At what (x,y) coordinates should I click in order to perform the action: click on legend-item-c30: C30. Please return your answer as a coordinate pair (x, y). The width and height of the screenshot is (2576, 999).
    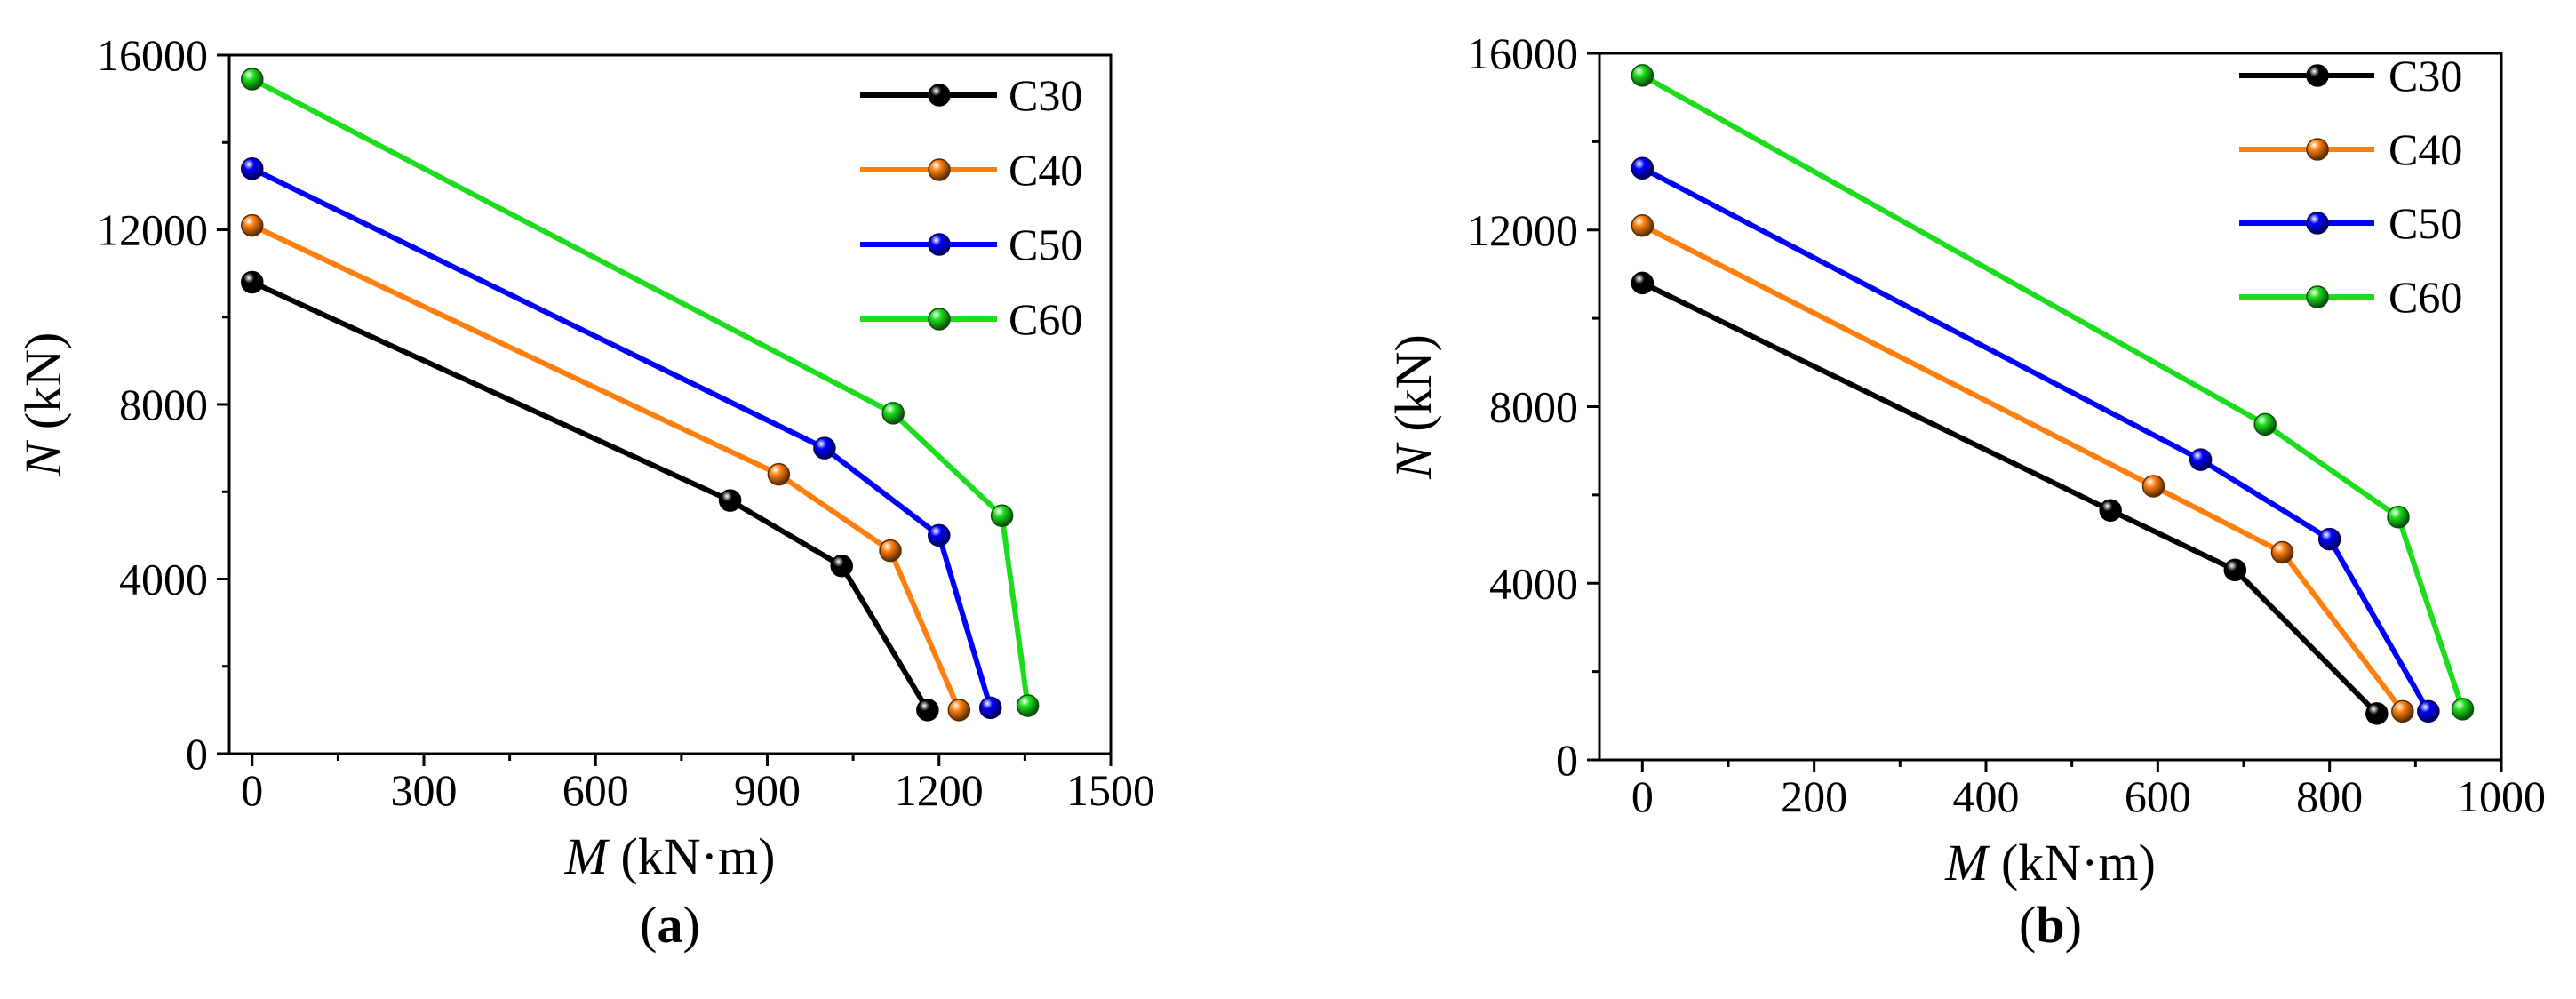
    Looking at the image, I should click on (2350, 75).